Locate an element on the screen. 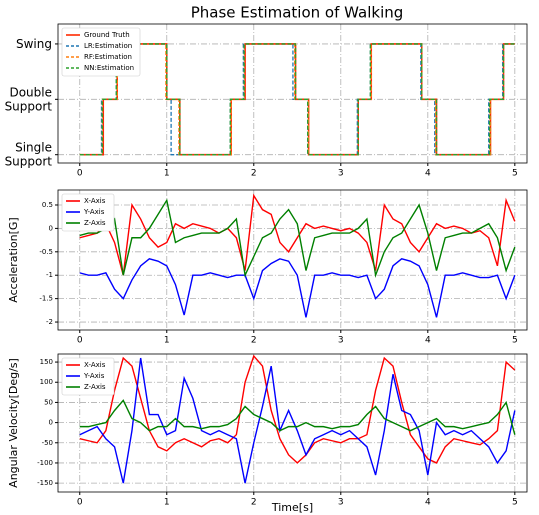 This screenshot has height=515, width=539. y-tick-label: 0.5 is located at coordinates (47, 205).